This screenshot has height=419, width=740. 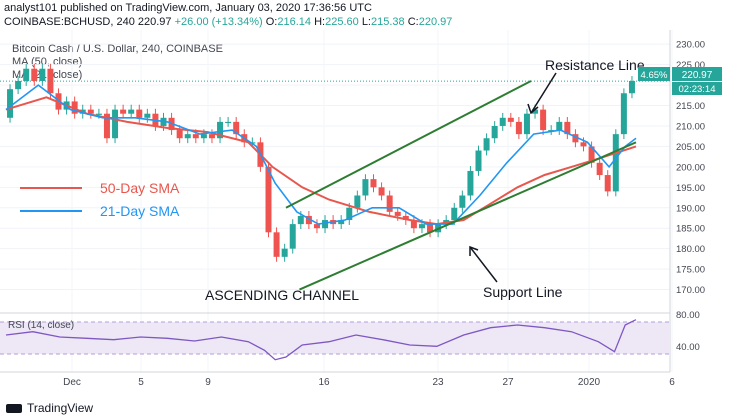 I want to click on time-tick-7: 6, so click(x=672, y=382).